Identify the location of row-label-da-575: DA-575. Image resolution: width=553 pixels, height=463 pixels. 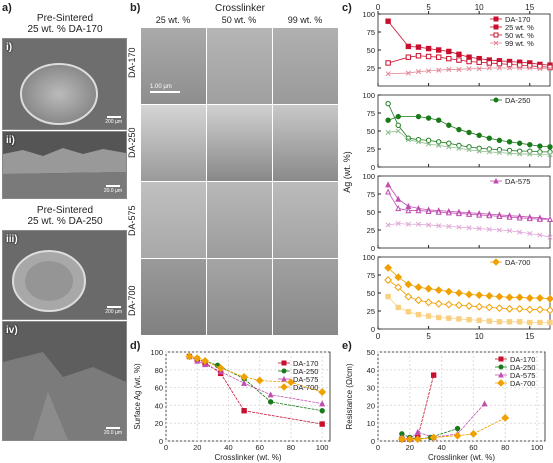
(132, 220).